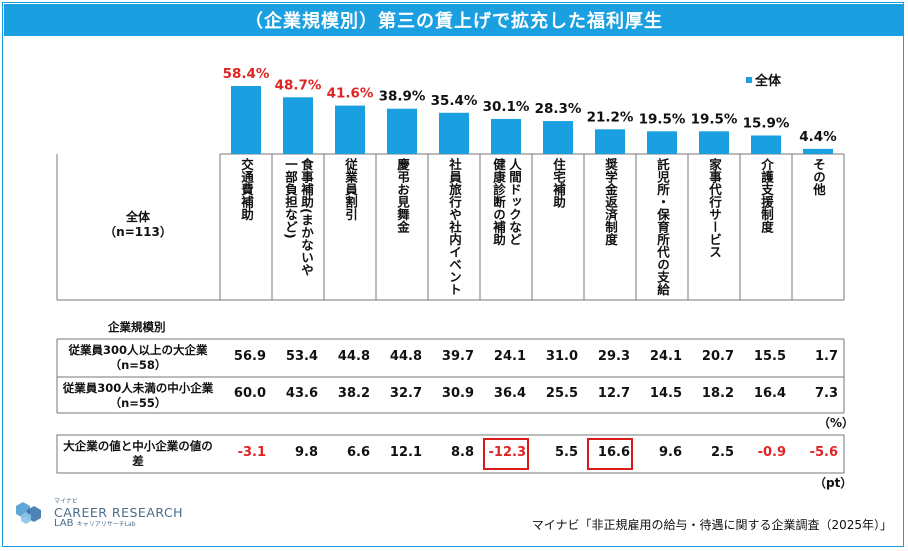 The height and width of the screenshot is (551, 908). What do you see at coordinates (826, 393) in the screenshot?
I see `table-cell: 7.3` at bounding box center [826, 393].